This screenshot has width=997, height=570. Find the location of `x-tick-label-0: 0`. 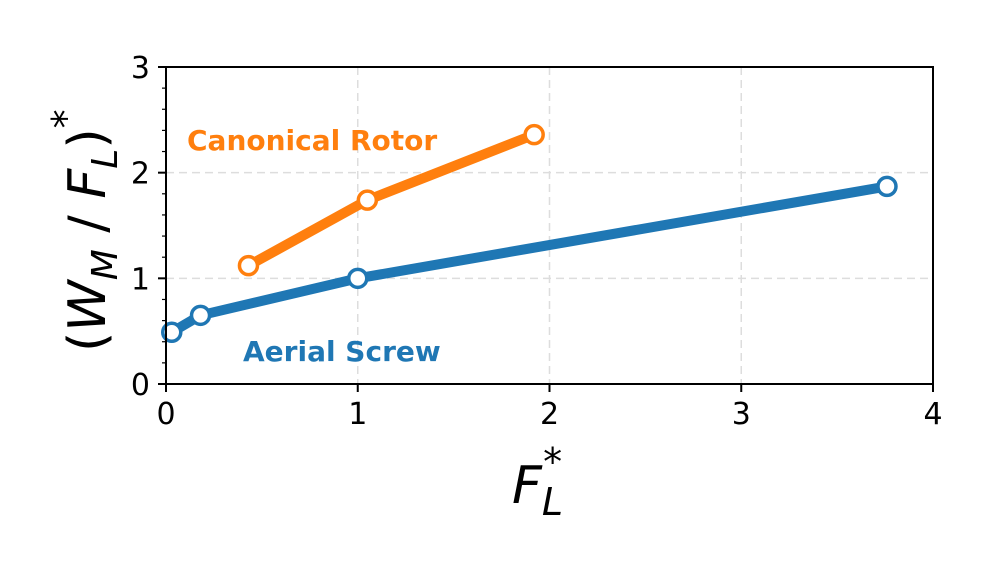

x-tick-label-0: 0 is located at coordinates (165, 414).